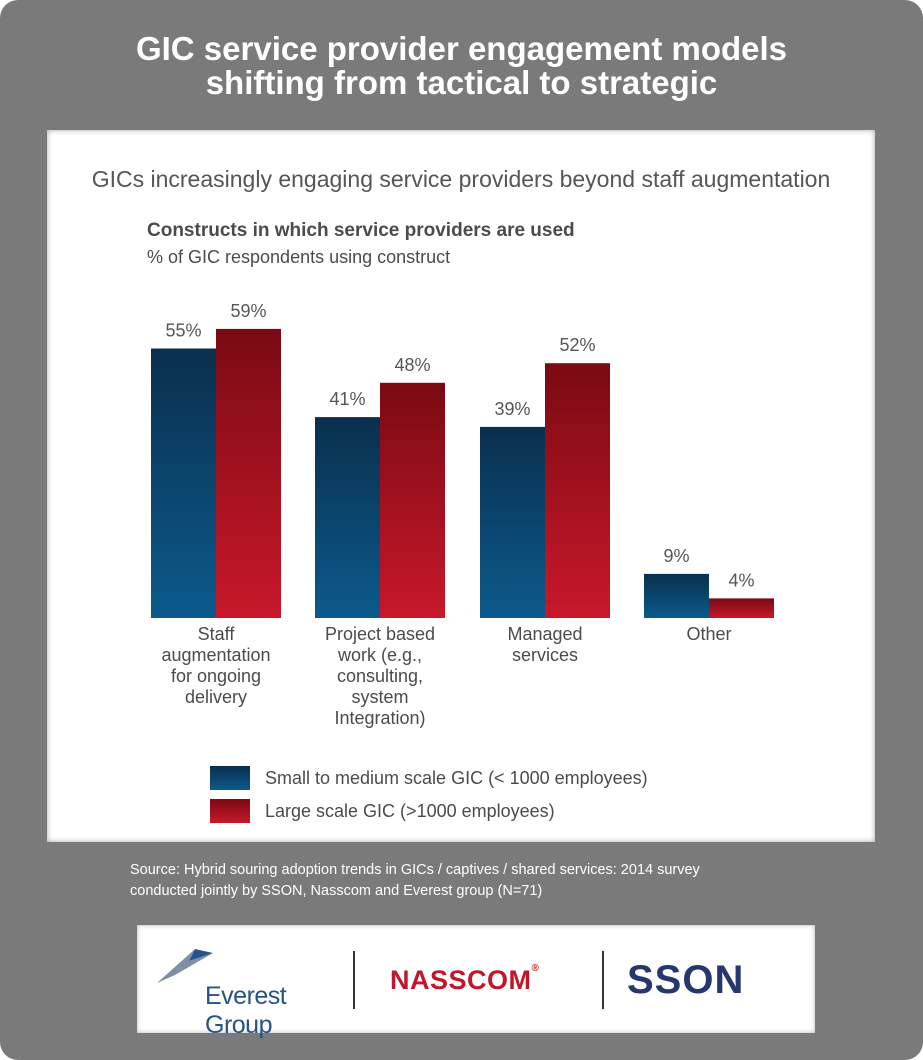 The image size is (923, 1060). What do you see at coordinates (676, 556) in the screenshot?
I see `data-label-small-3: 9%` at bounding box center [676, 556].